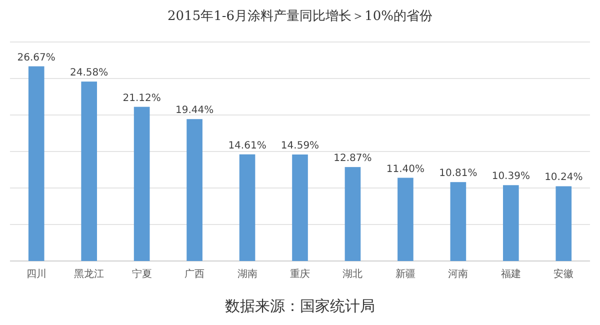 The width and height of the screenshot is (600, 325). Describe the element at coordinates (564, 274) in the screenshot. I see `x-tick-label: 安徽` at that location.